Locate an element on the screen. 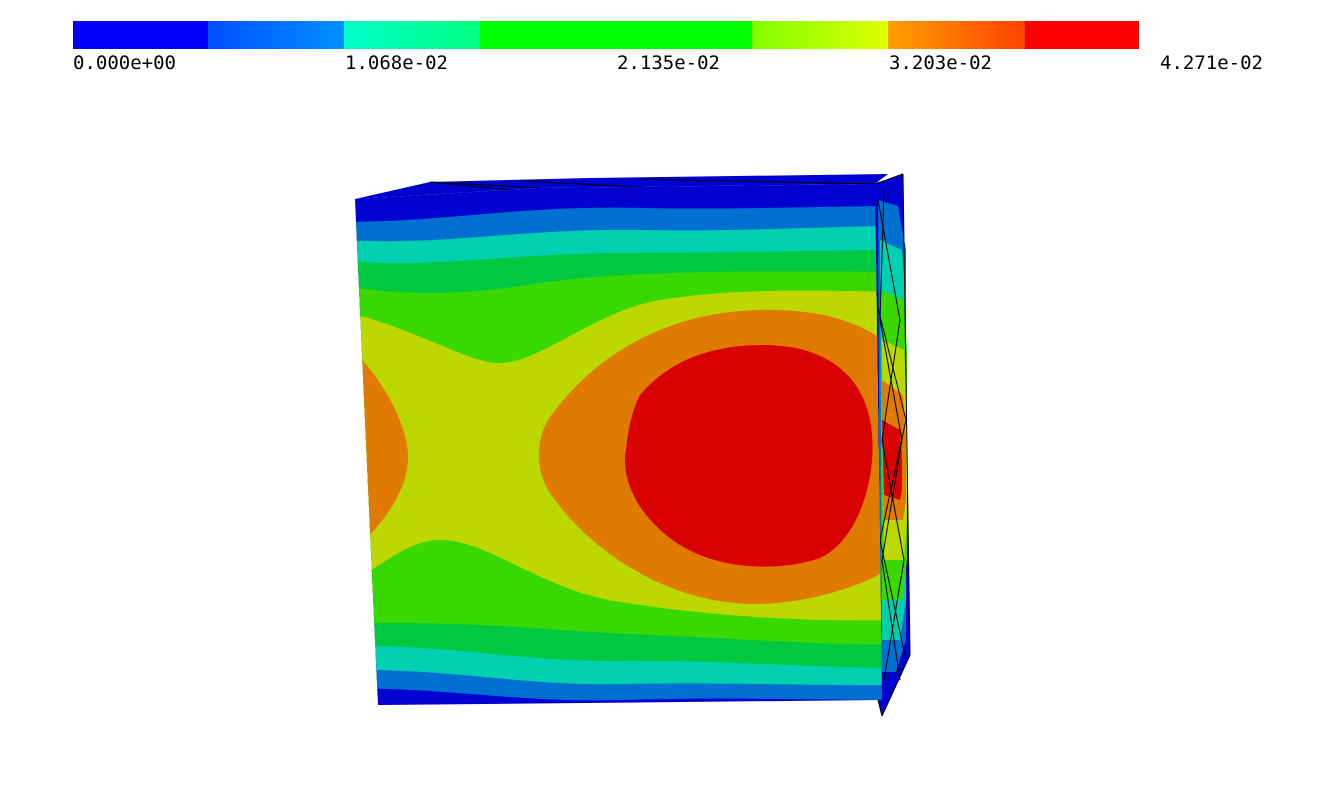 The width and height of the screenshot is (1338, 805). model-side-face is located at coordinates (892, 445).